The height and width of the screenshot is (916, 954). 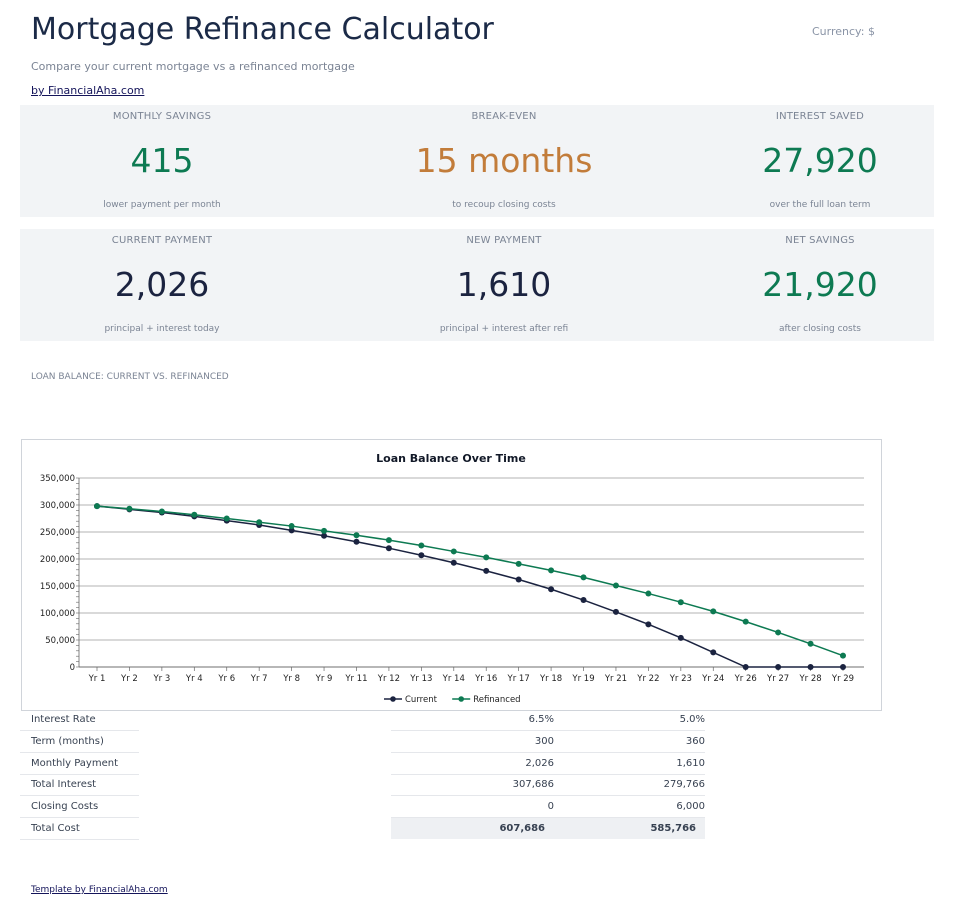 I want to click on kpi-value: 1,610, so click(x=504, y=284).